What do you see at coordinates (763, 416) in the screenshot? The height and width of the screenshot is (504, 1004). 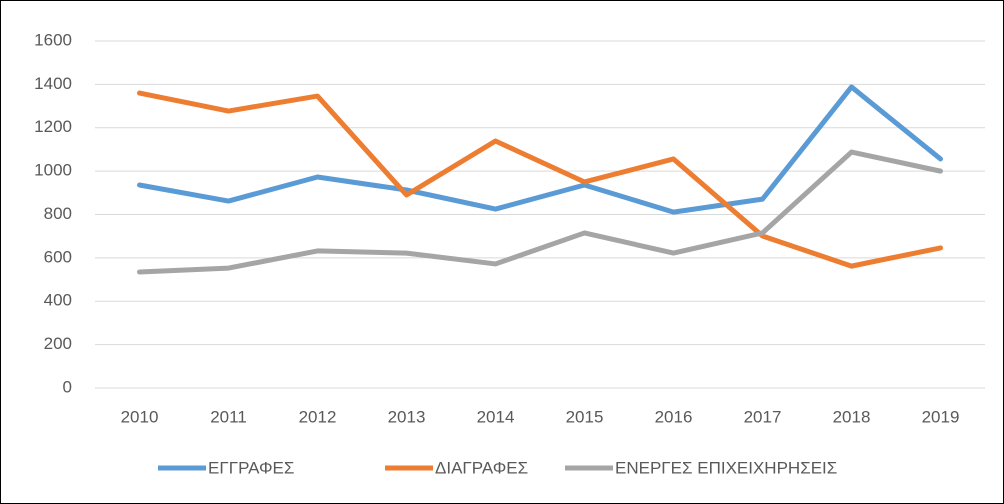 I see `x-tick-label: 2017` at bounding box center [763, 416].